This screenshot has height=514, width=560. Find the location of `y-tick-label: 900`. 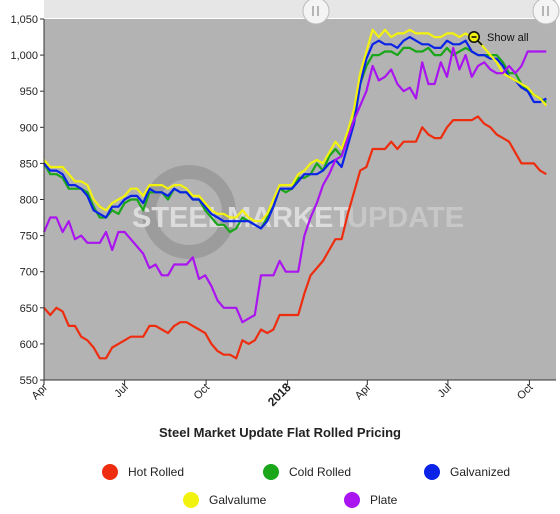

y-tick-label: 900 is located at coordinates (29, 128).